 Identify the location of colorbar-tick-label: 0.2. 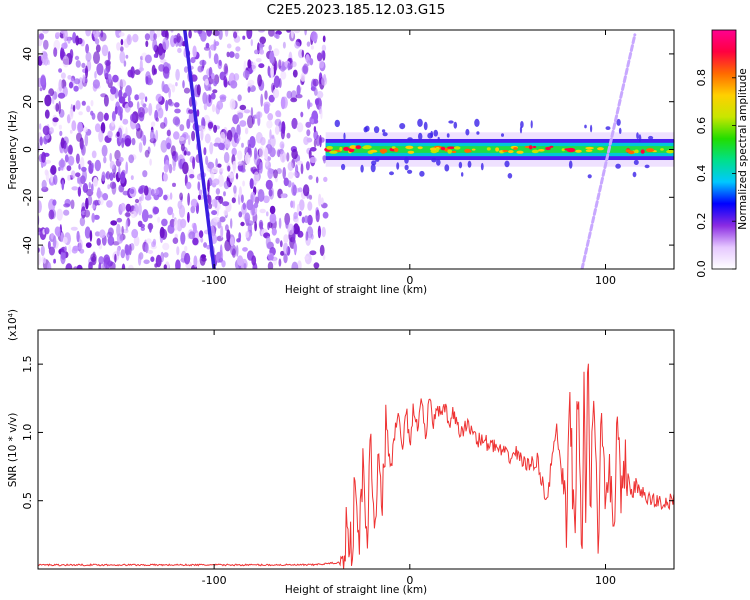
(701, 221).